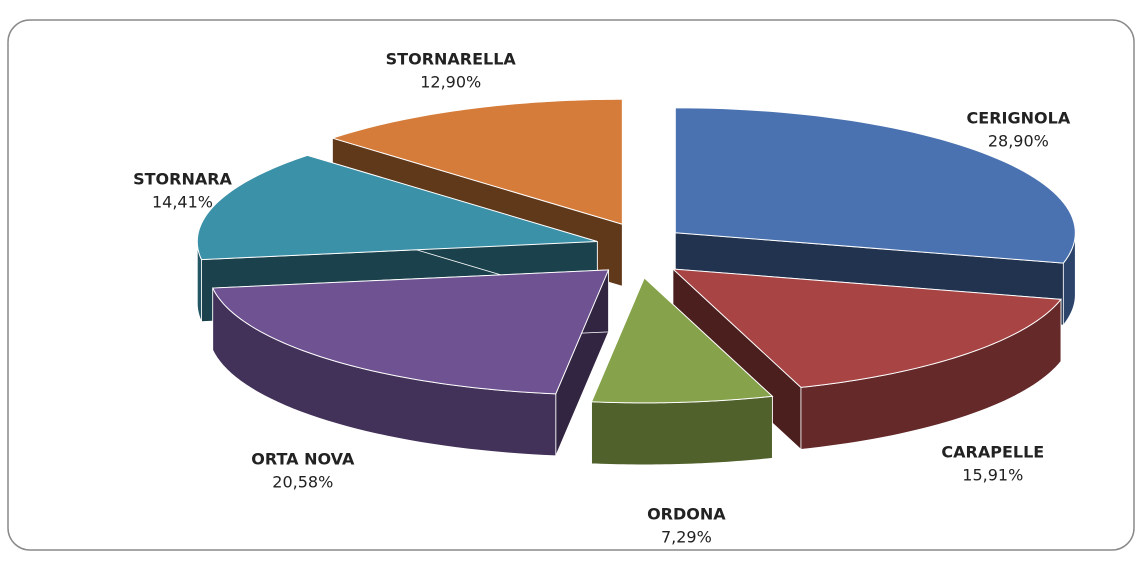 This screenshot has width=1143, height=563. What do you see at coordinates (182, 178) in the screenshot?
I see `slice-label: STORNARA` at bounding box center [182, 178].